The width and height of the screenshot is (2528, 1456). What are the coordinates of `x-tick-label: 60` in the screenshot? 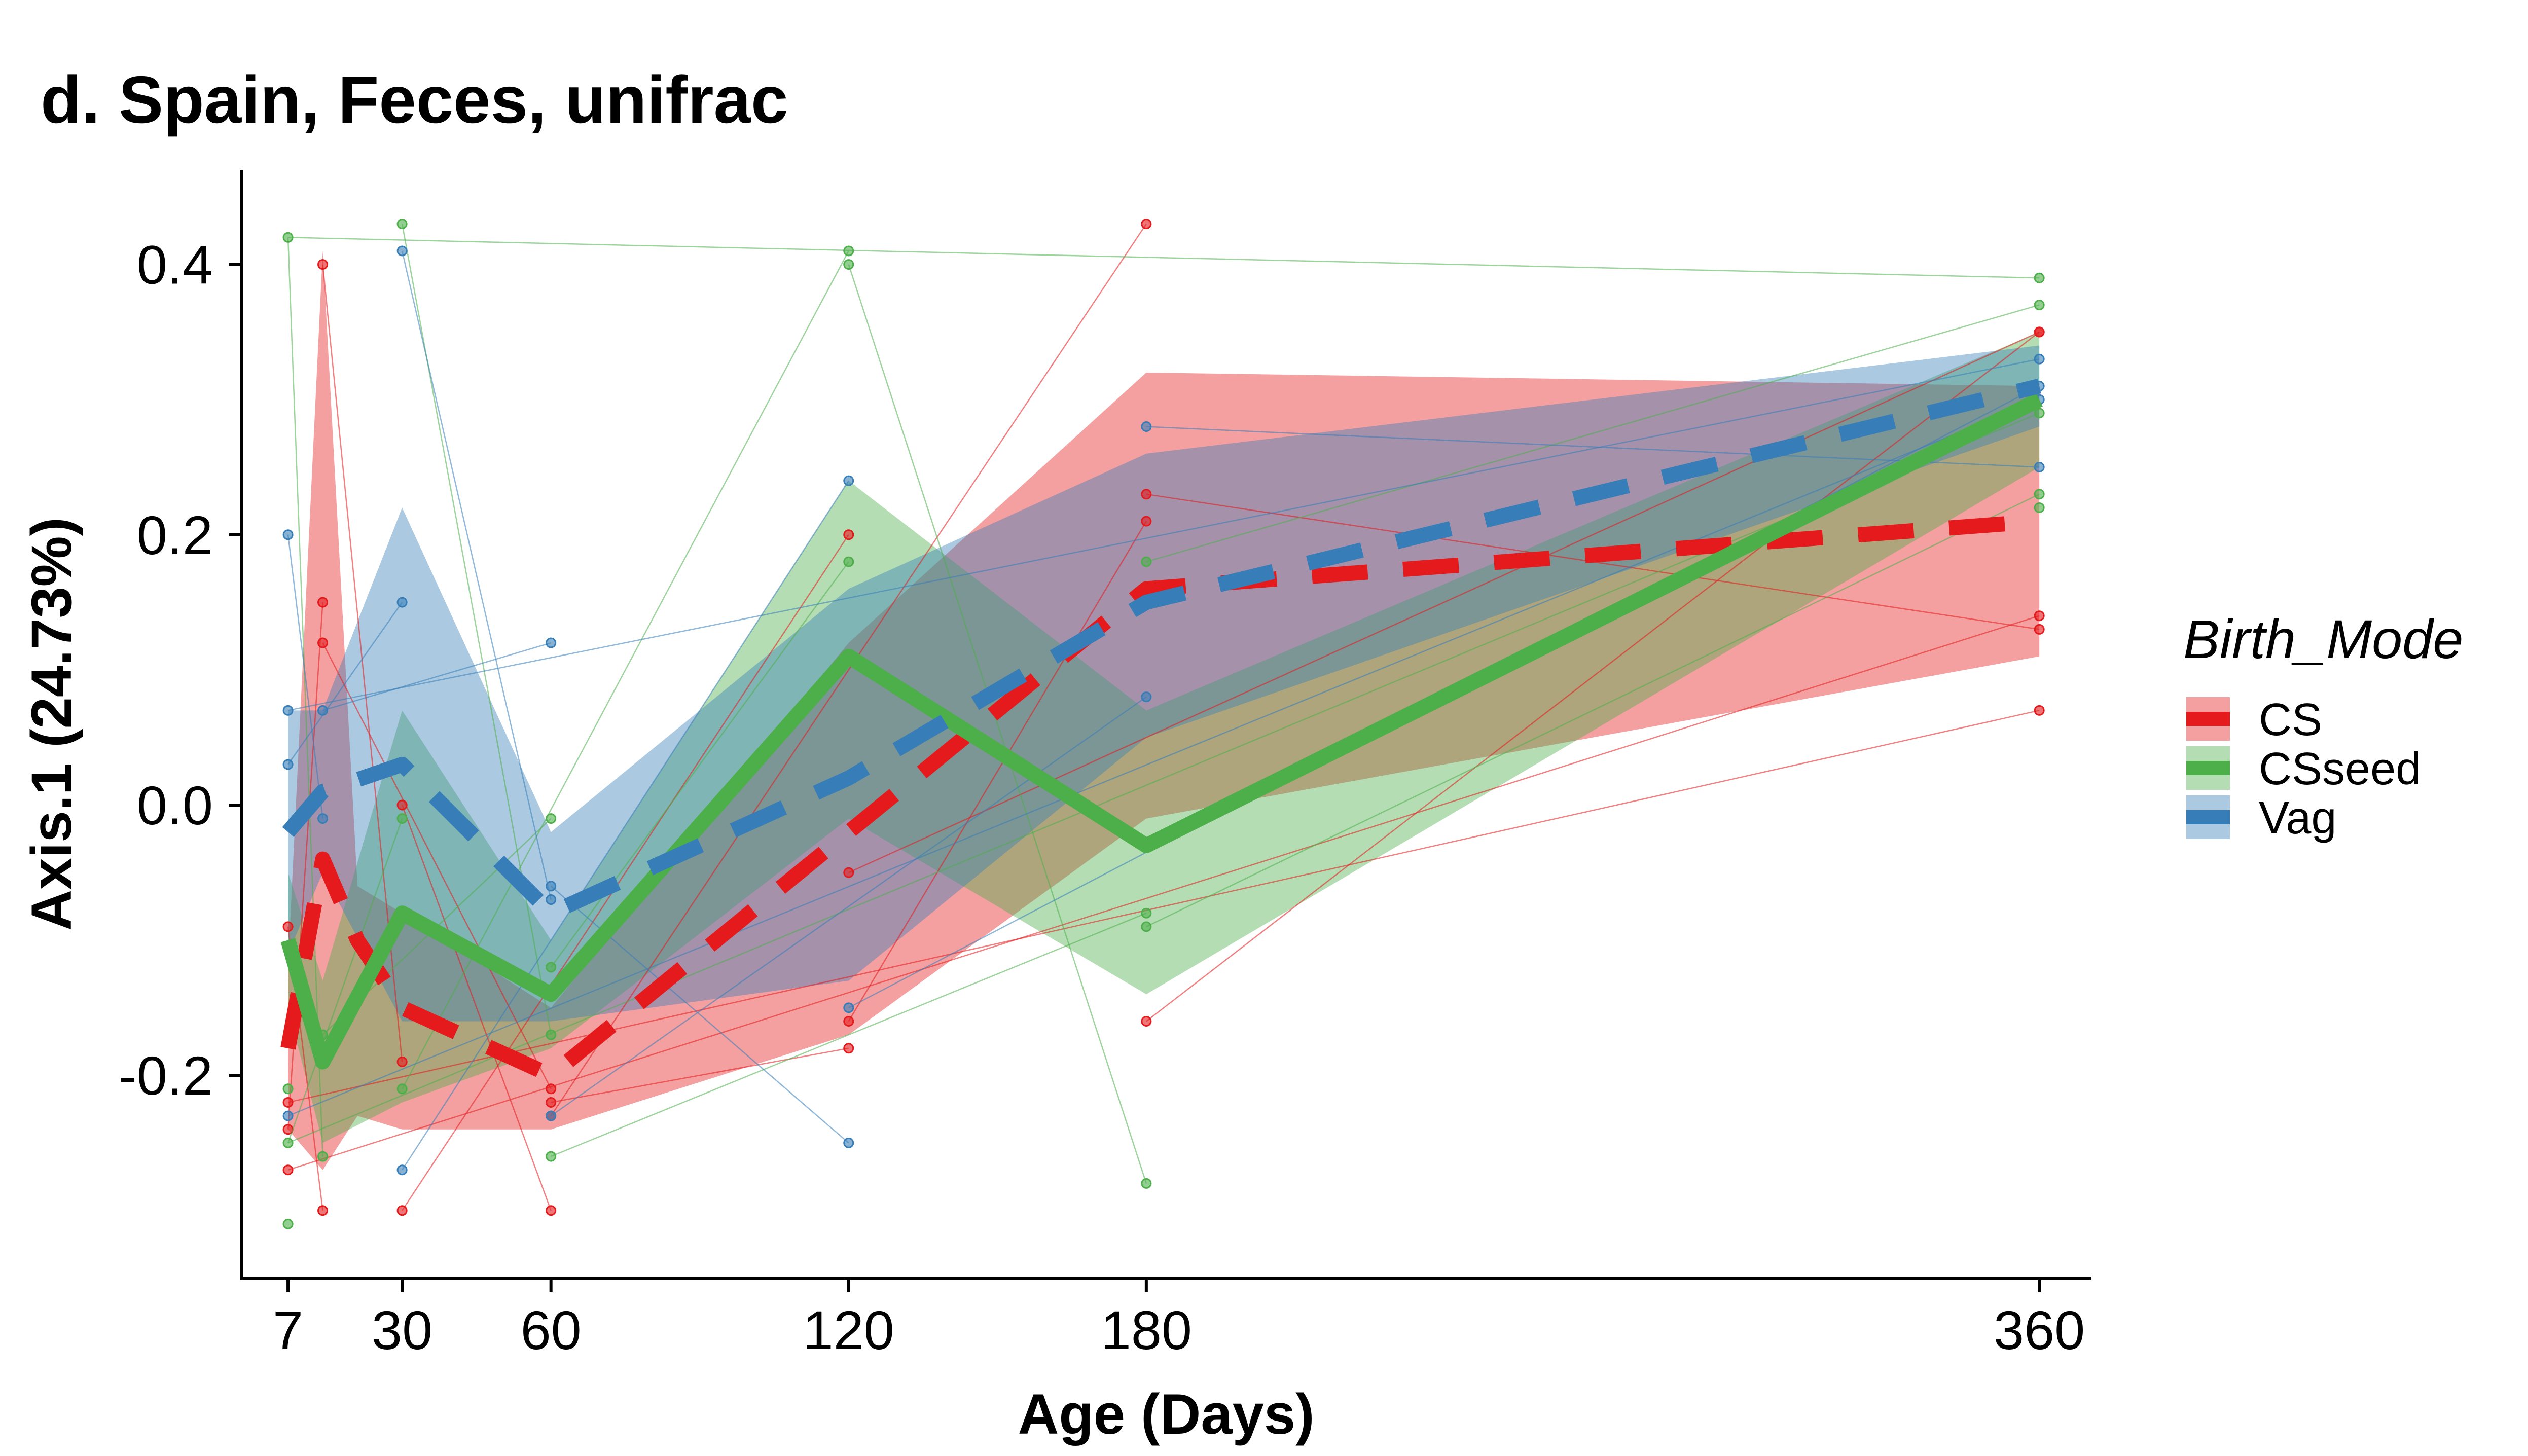 It's located at (551, 1330).